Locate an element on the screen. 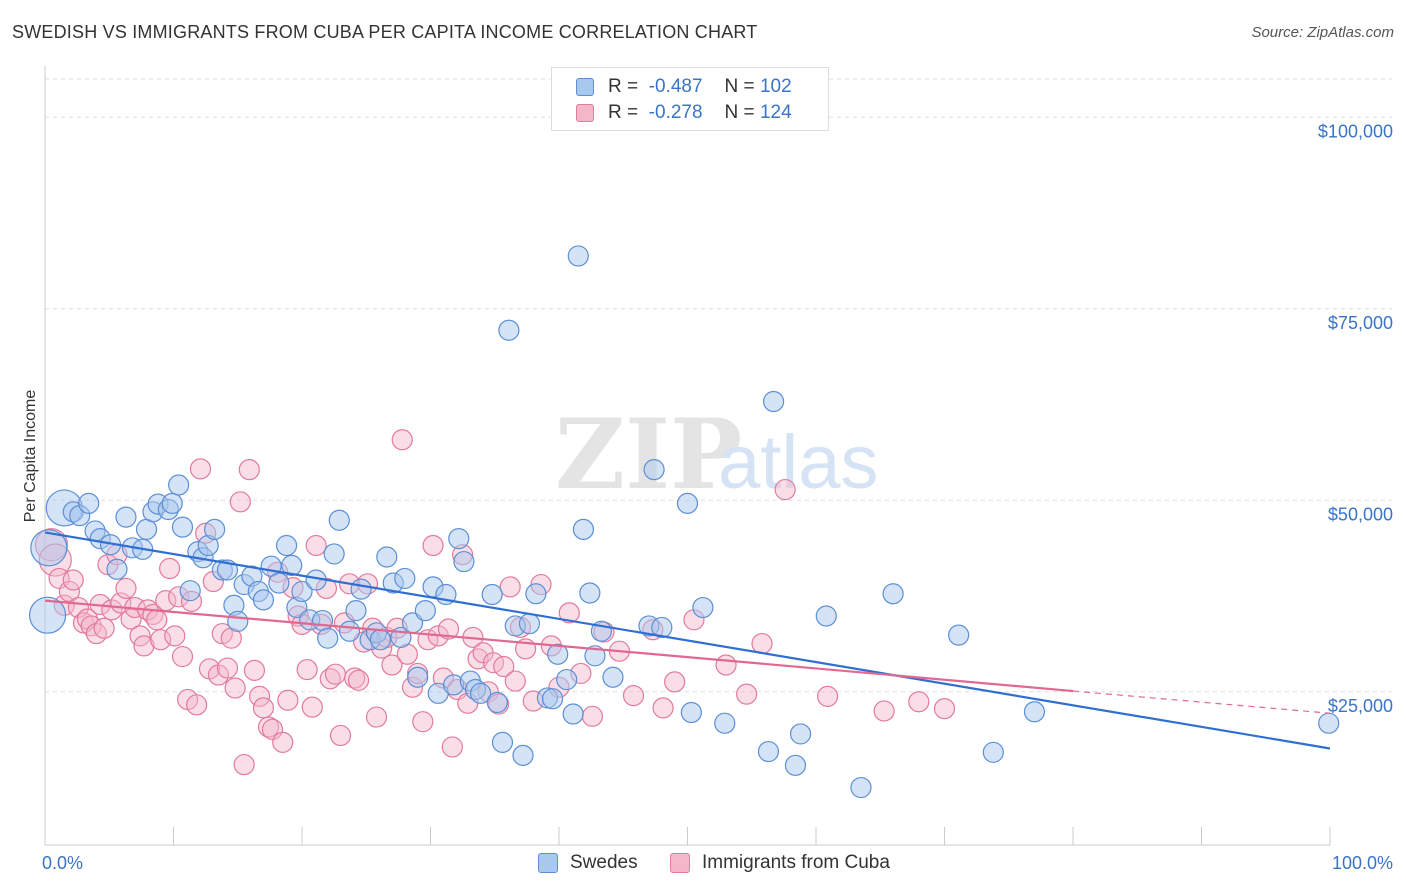 Image resolution: width=1406 pixels, height=892 pixels. y-tick-label: $100,000 is located at coordinates (1355, 131).